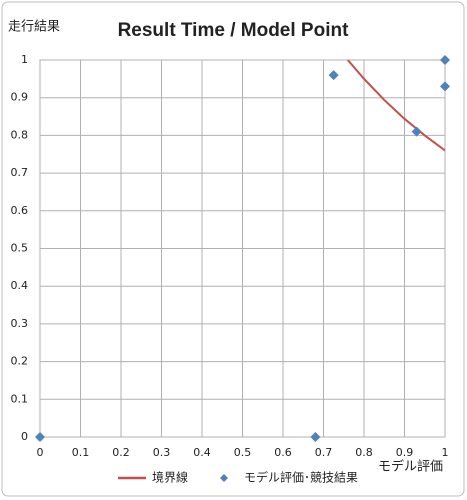  I want to click on x-tick-label: 0.1, so click(81, 452).